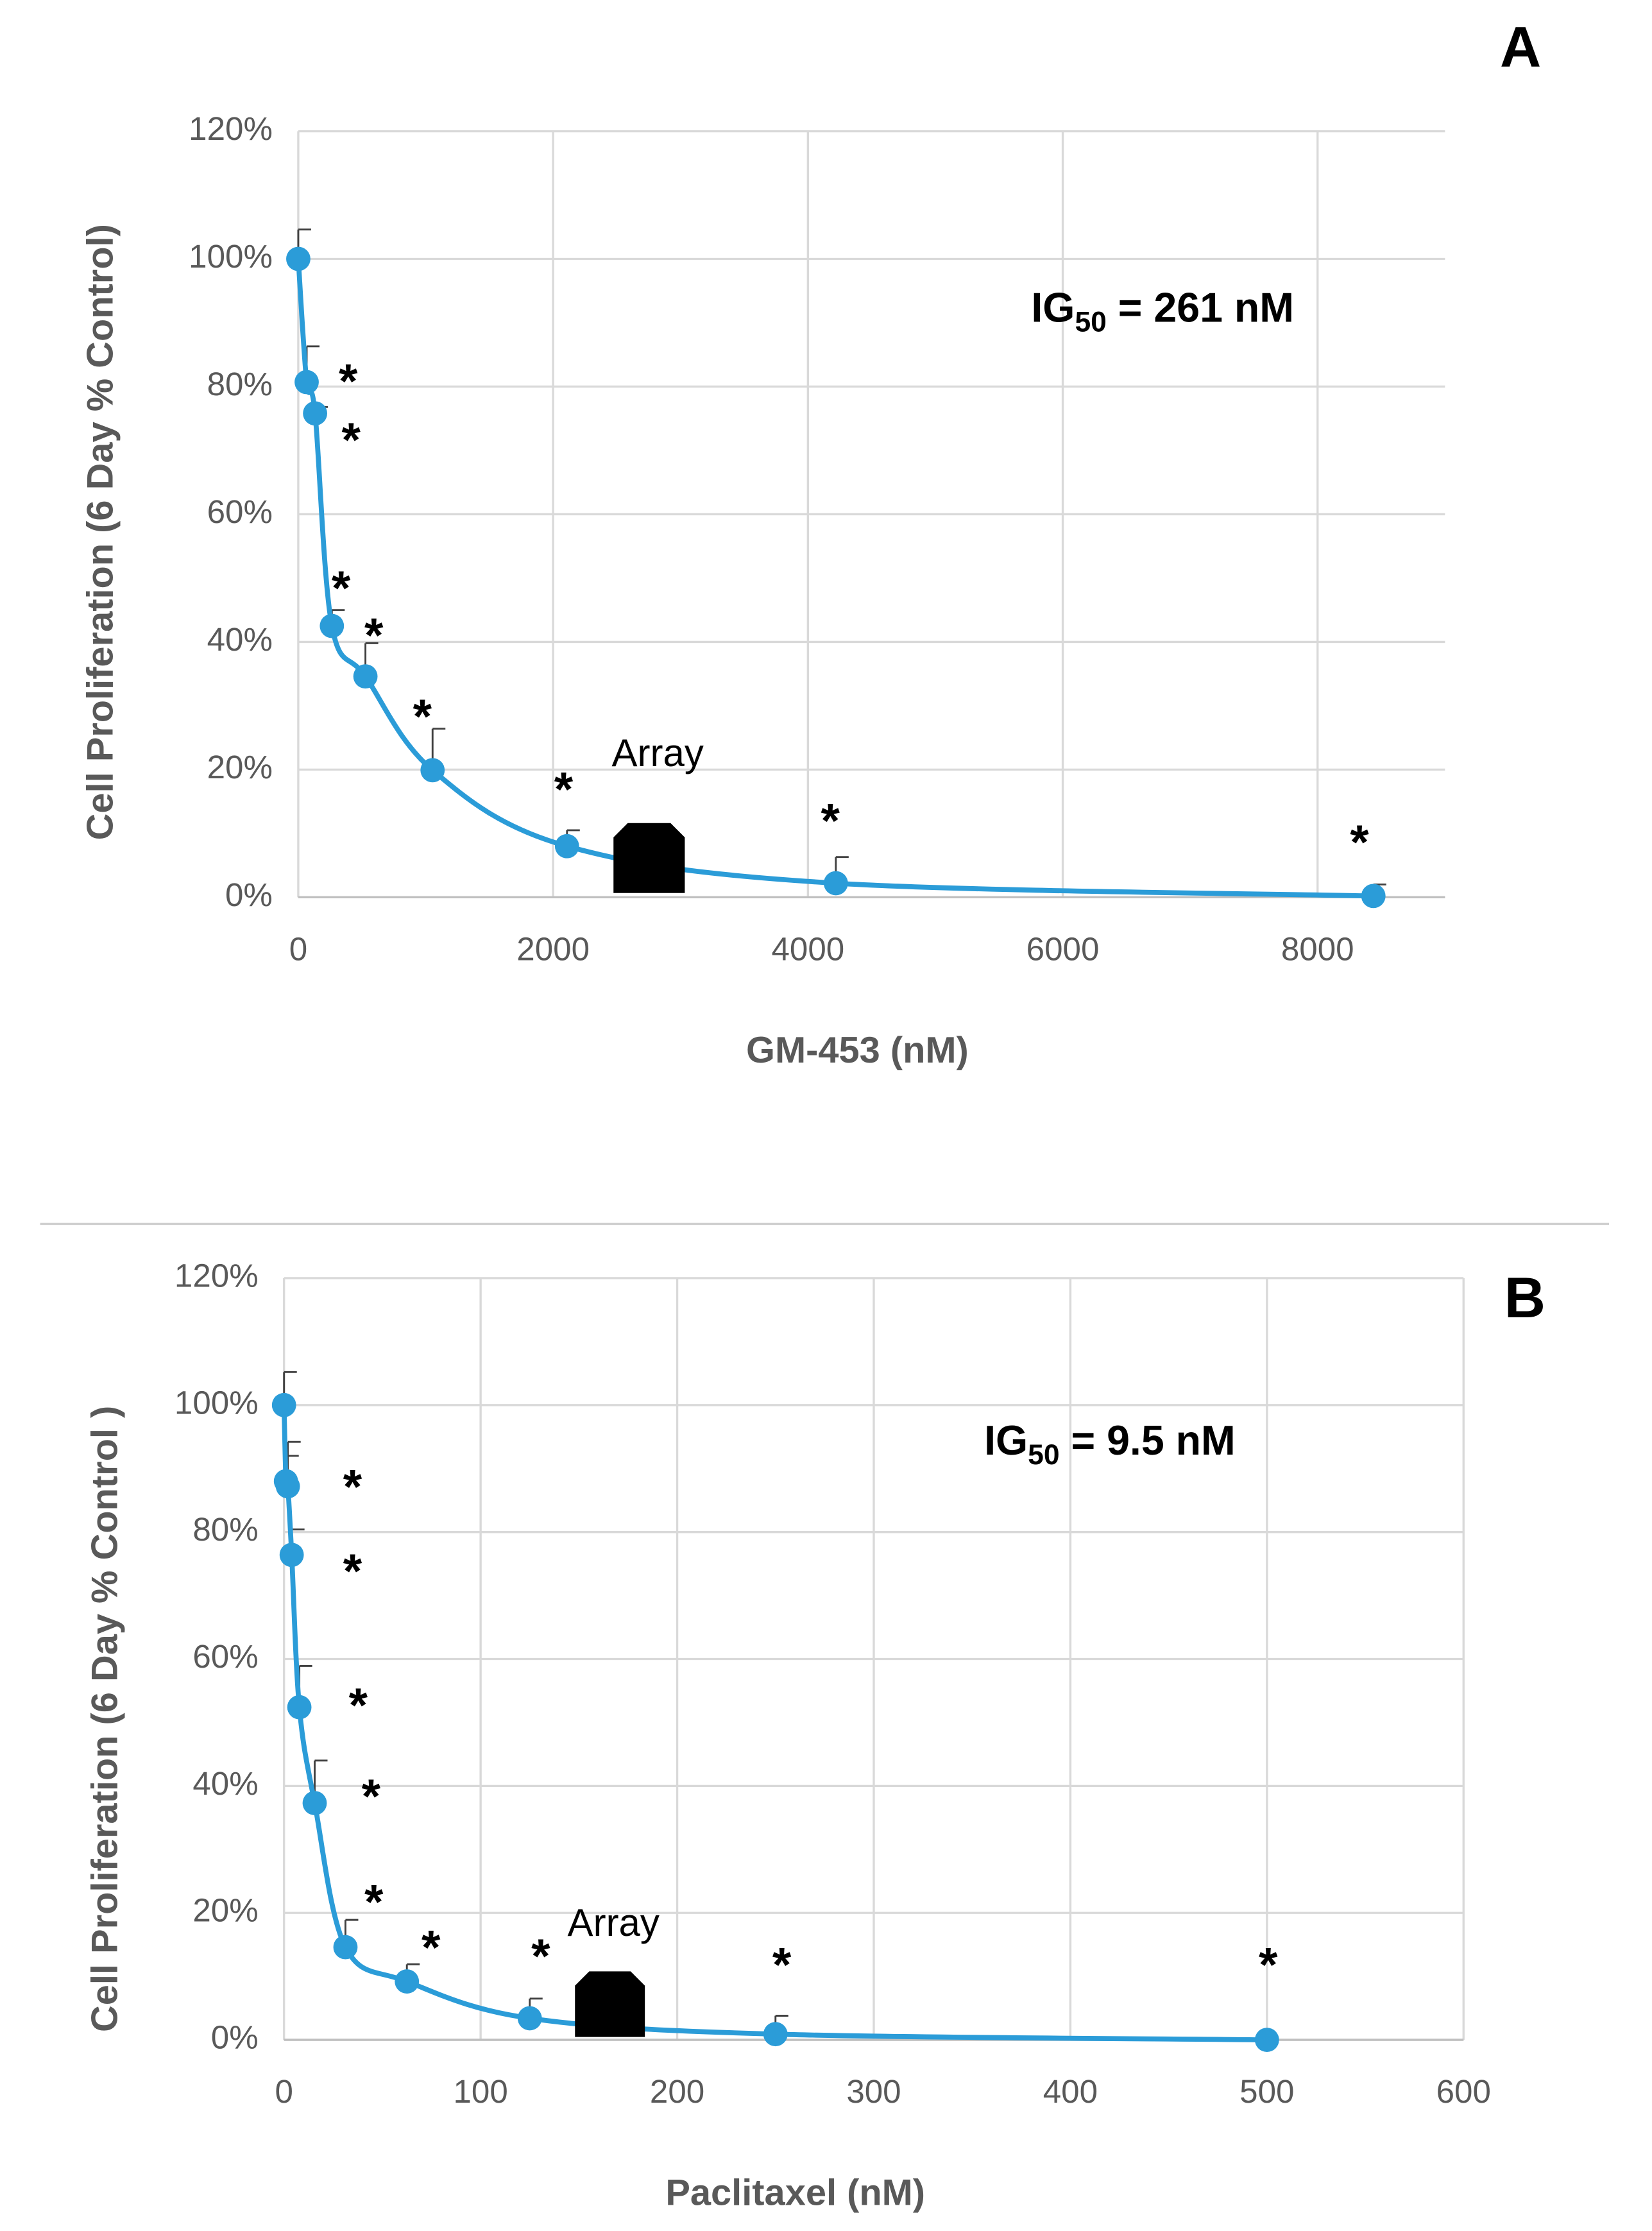 Image resolution: width=1652 pixels, height=2231 pixels. I want to click on panel-label: B, so click(1525, 1297).